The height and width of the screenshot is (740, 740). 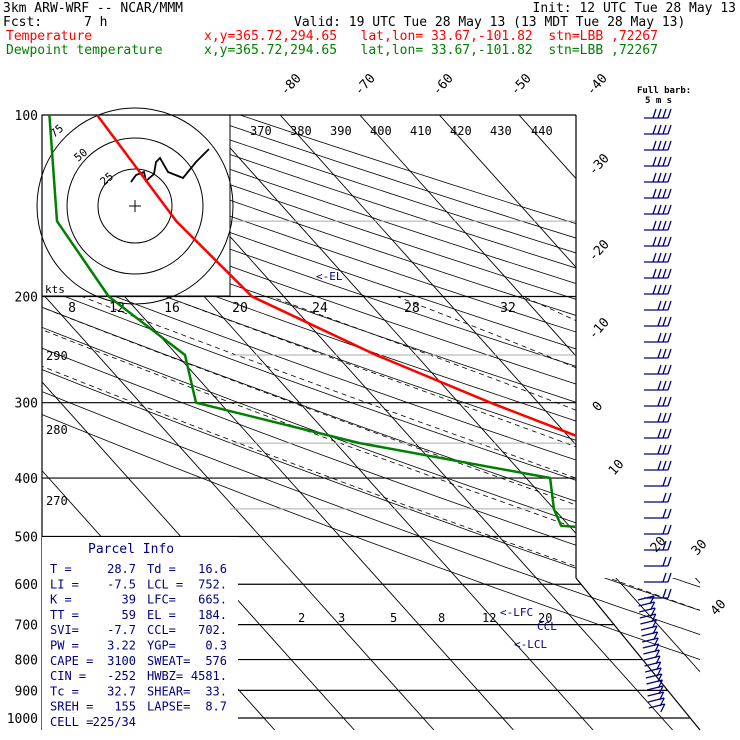 What do you see at coordinates (599, 328) in the screenshot?
I see `isotherm-label: -10` at bounding box center [599, 328].